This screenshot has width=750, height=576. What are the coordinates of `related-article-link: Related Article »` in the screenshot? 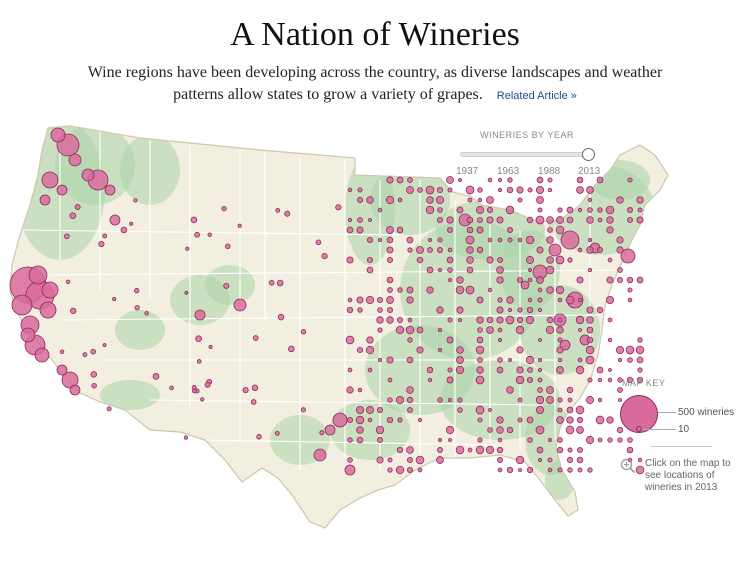 It's located at (536, 96).